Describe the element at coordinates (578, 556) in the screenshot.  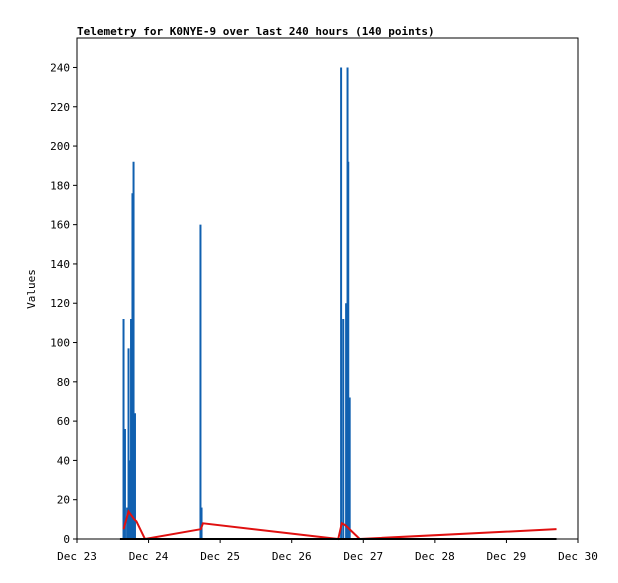
I see `x-tick-label: Dec 30` at that location.